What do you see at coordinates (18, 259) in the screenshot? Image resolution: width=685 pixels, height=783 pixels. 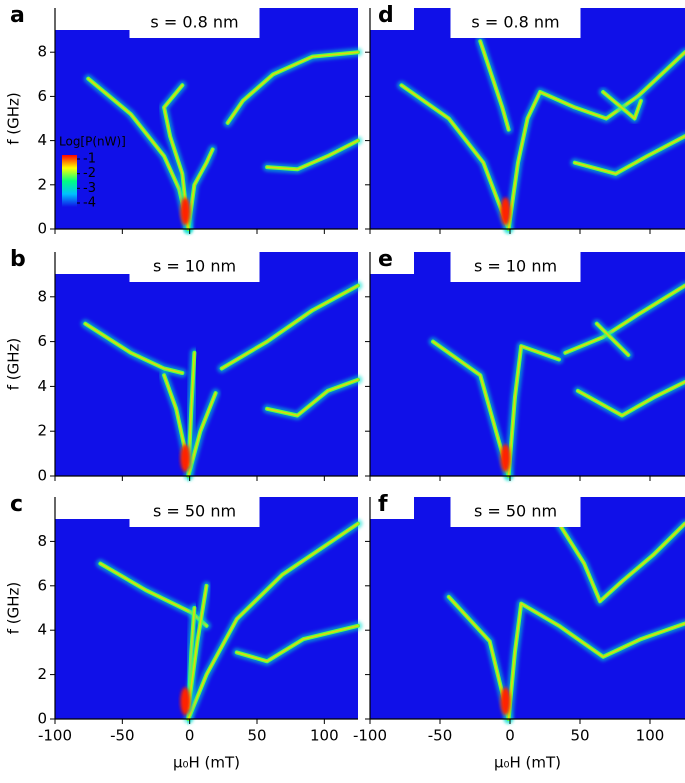 I see `panel-label: b` at bounding box center [18, 259].